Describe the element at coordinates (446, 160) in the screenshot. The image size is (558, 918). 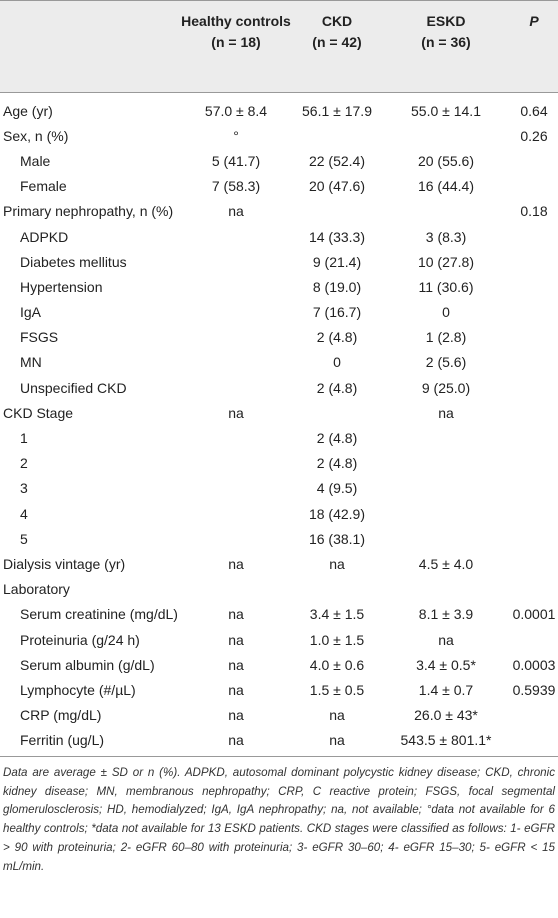
I see `table-cell: 20 (55.6)` at that location.